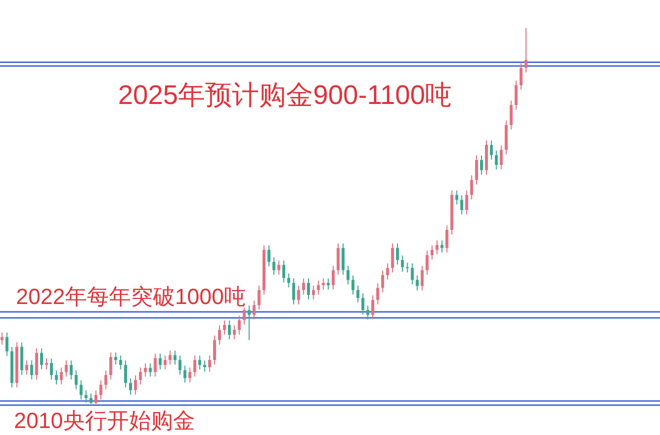 This screenshot has height=435, width=660. What do you see at coordinates (131, 296) in the screenshot?
I see `ref-line-label: 2022年每年突破1000吨` at bounding box center [131, 296].